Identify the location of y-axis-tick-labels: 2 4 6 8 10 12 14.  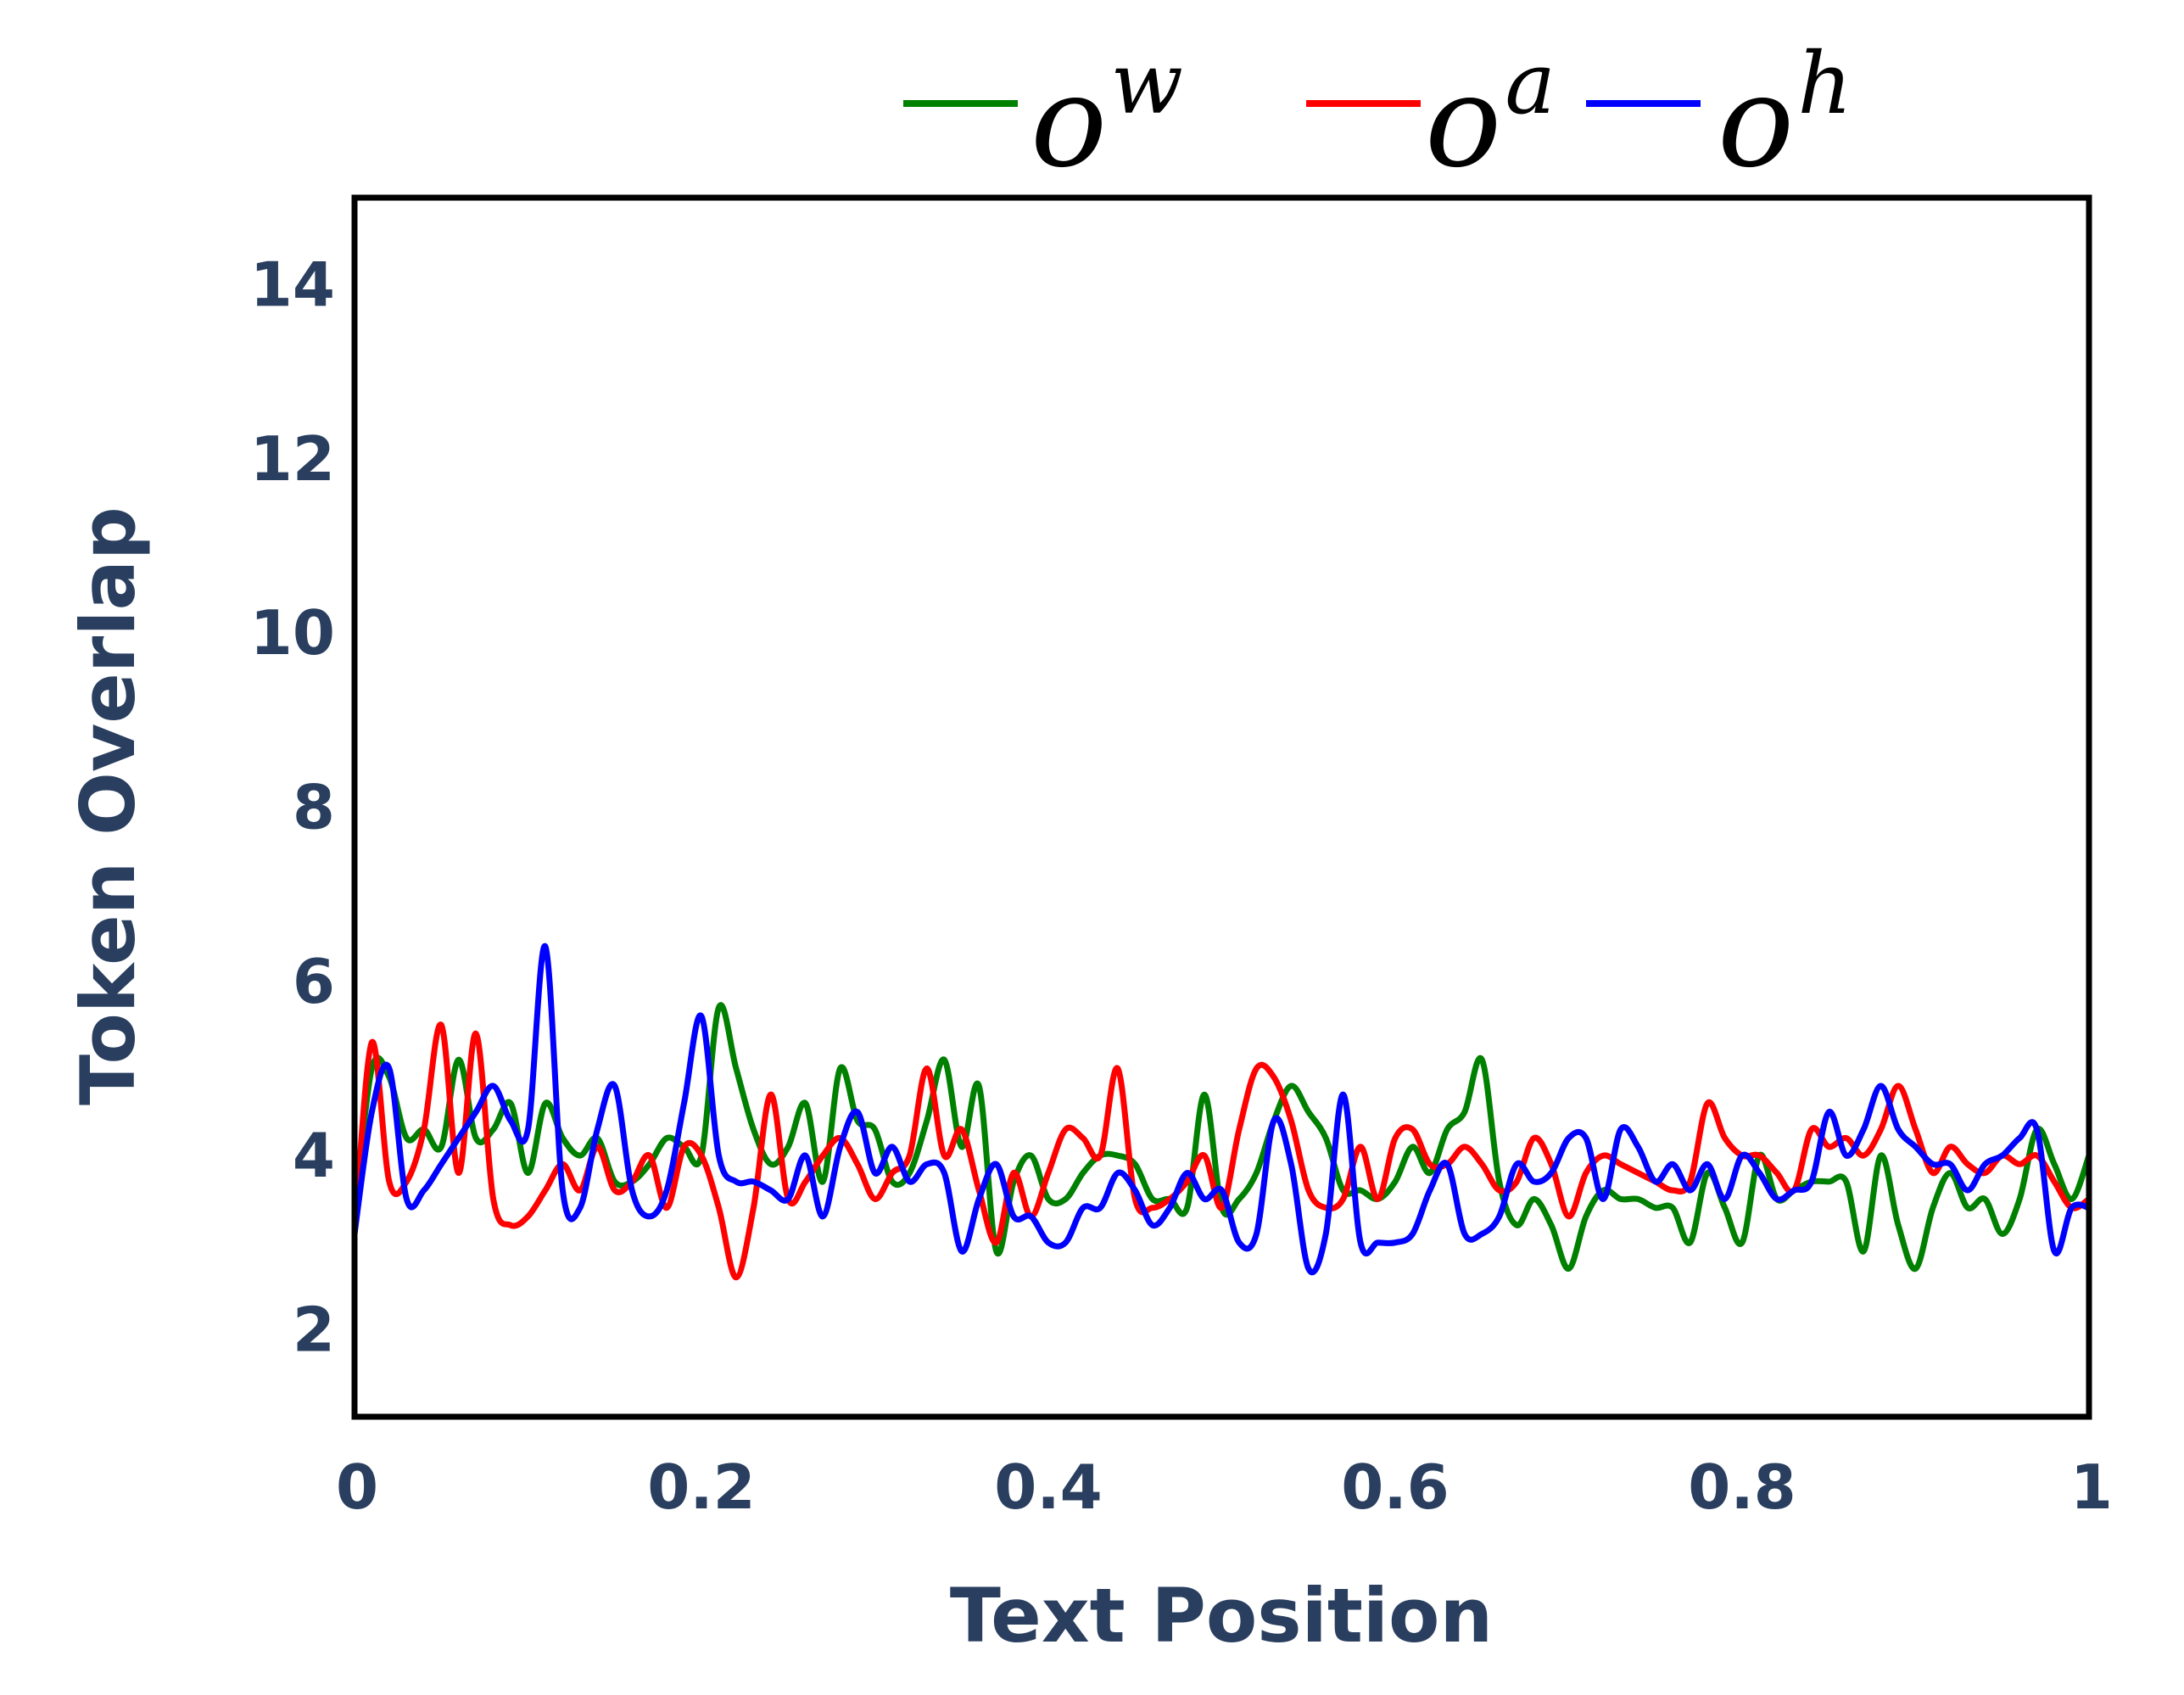
(292, 807).